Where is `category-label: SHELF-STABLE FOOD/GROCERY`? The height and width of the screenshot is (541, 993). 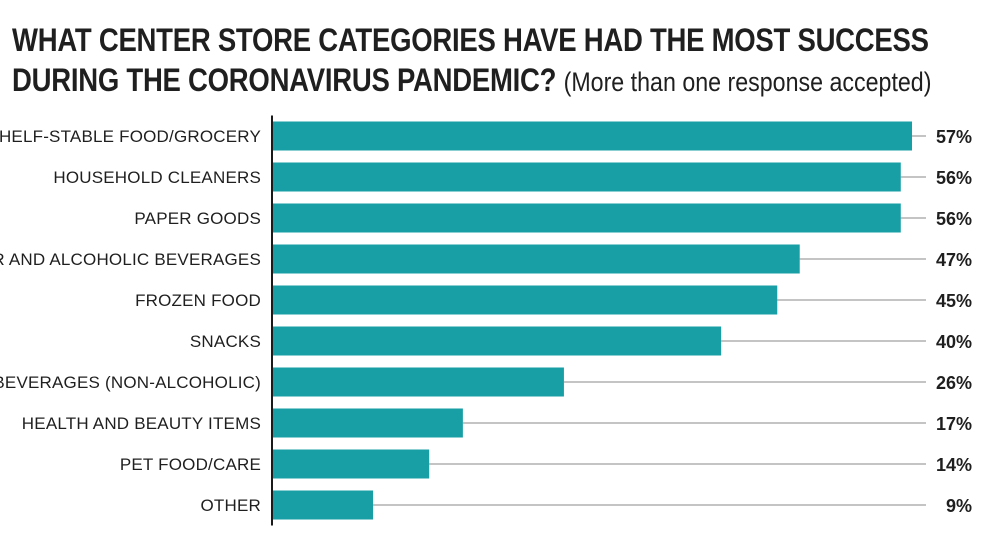
category-label: SHELF-STABLE FOOD/GROCERY is located at coordinates (130, 136).